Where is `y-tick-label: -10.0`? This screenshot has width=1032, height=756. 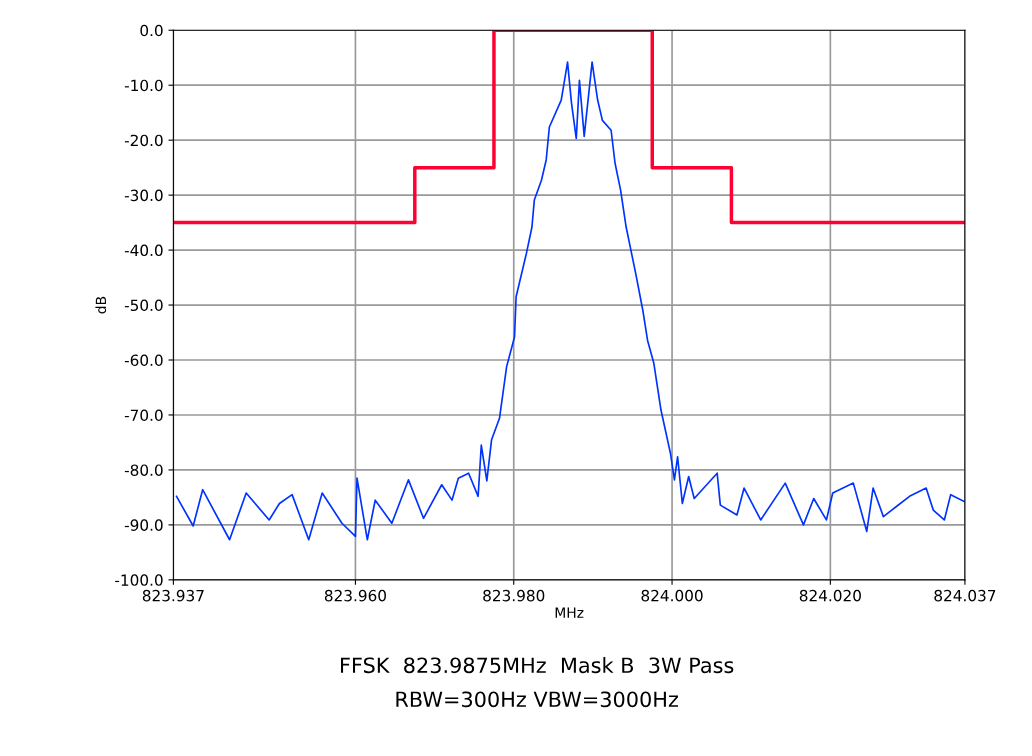 y-tick-label: -10.0 is located at coordinates (143, 85).